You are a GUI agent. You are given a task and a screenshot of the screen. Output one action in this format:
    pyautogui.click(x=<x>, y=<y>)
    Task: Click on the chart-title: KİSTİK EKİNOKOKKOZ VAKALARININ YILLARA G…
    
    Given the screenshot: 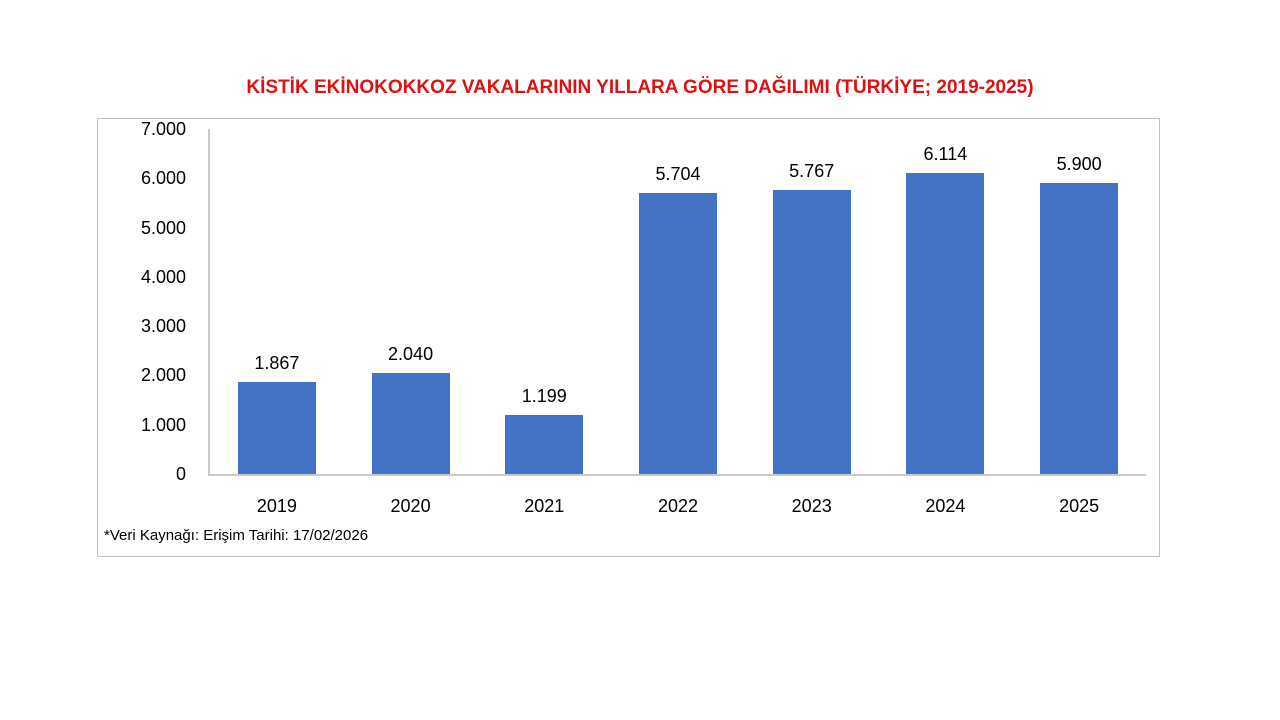 What is the action you would take?
    pyautogui.click(x=640, y=87)
    